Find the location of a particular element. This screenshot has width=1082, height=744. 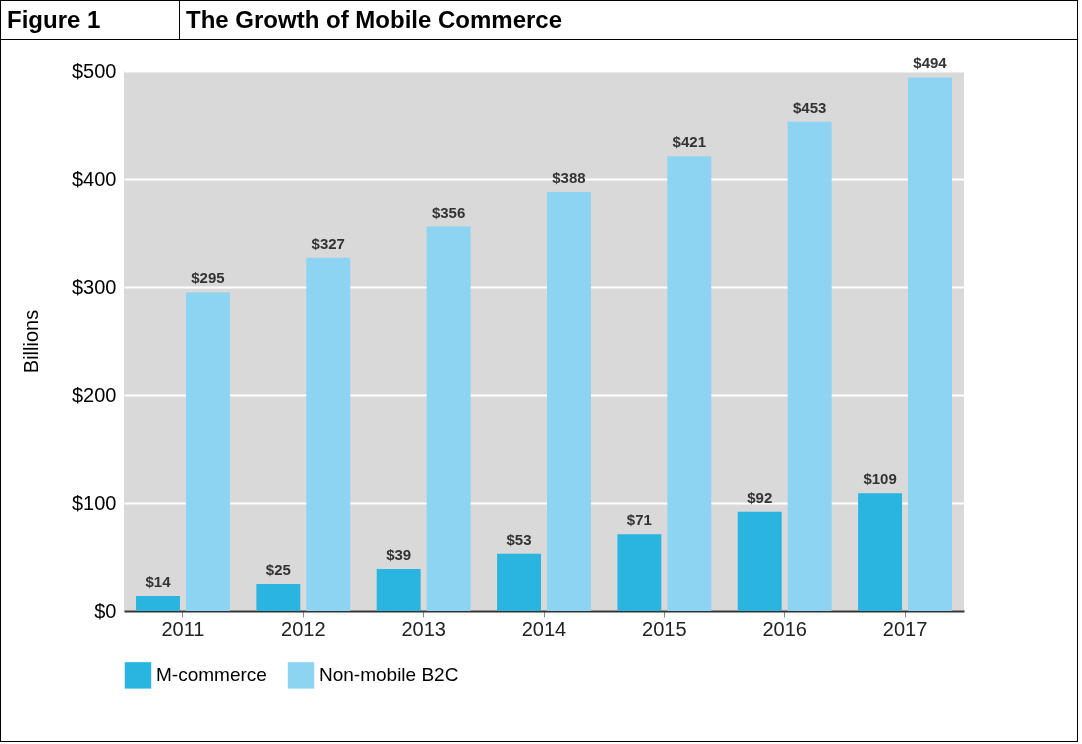

y-tick-label: $200 is located at coordinates (94, 394).